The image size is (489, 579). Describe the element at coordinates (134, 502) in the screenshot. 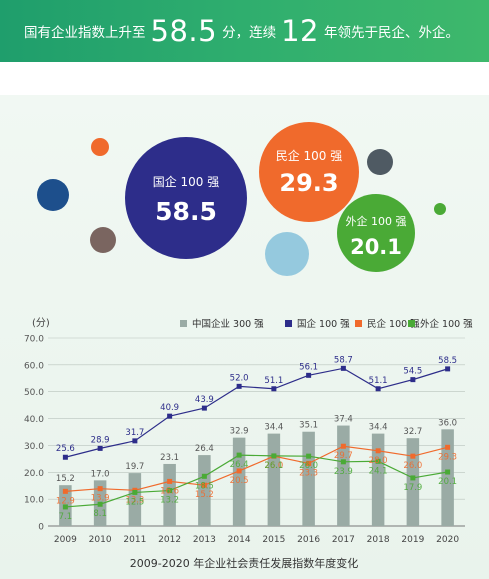

I see `line-value-label-foreign: 12.5` at that location.